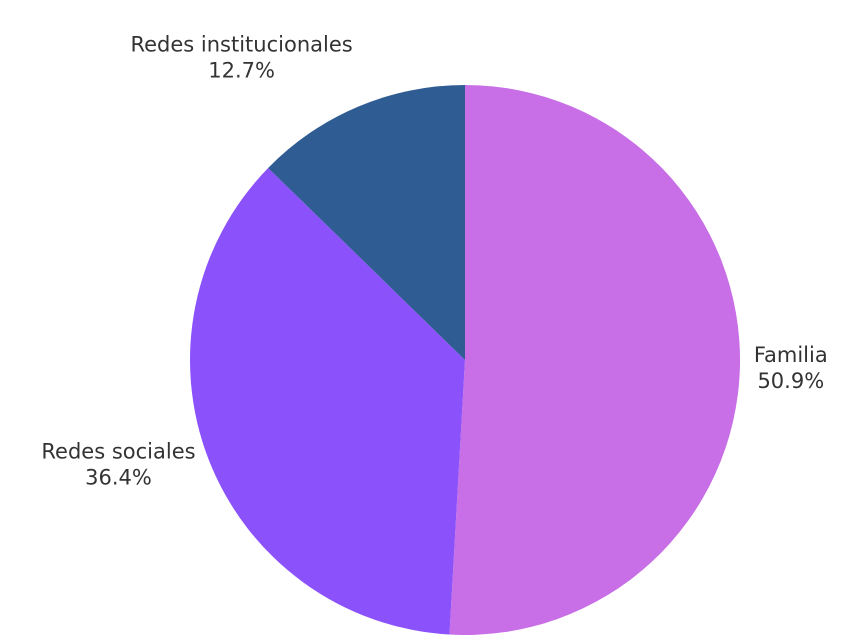 The height and width of the screenshot is (635, 853). Describe the element at coordinates (790, 381) in the screenshot. I see `pie-label-percent: 50.9%` at that location.